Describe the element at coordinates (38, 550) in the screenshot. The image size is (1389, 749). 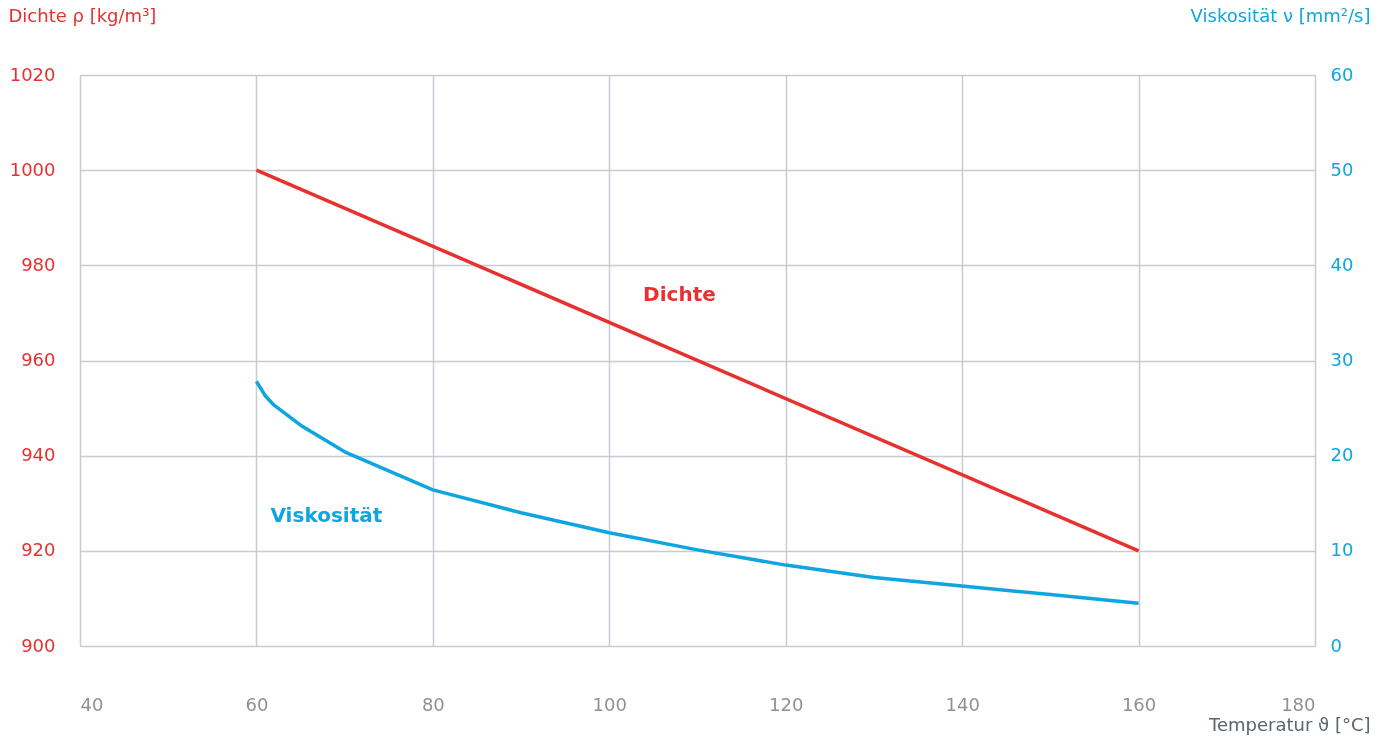
I see `y-tick-label: 920` at that location.